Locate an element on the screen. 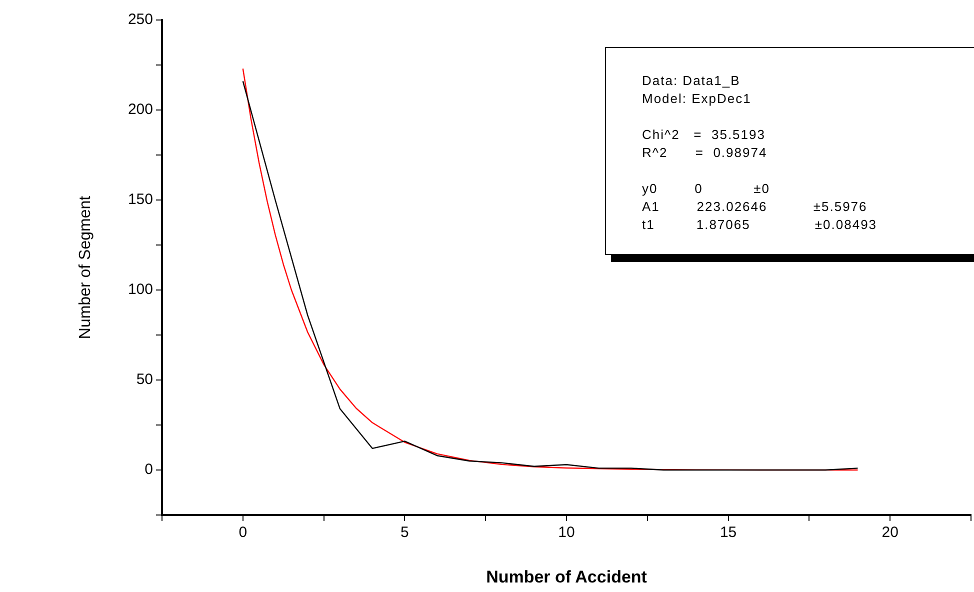  annotation: R^2 = 0.98974 is located at coordinates (705, 153).